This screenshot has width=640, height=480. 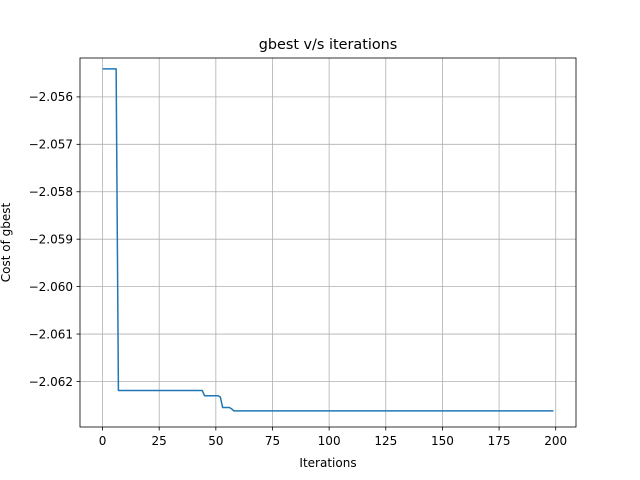 I want to click on x-tick-label: 125, so click(x=385, y=441).